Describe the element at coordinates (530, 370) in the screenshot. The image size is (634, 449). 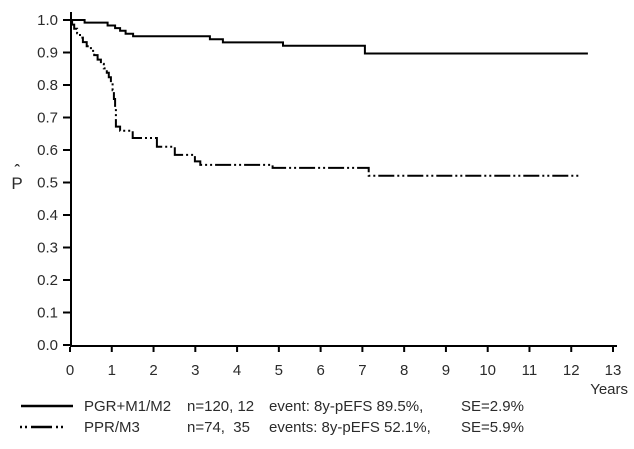
I see `x-tick-label-11: 11` at that location.